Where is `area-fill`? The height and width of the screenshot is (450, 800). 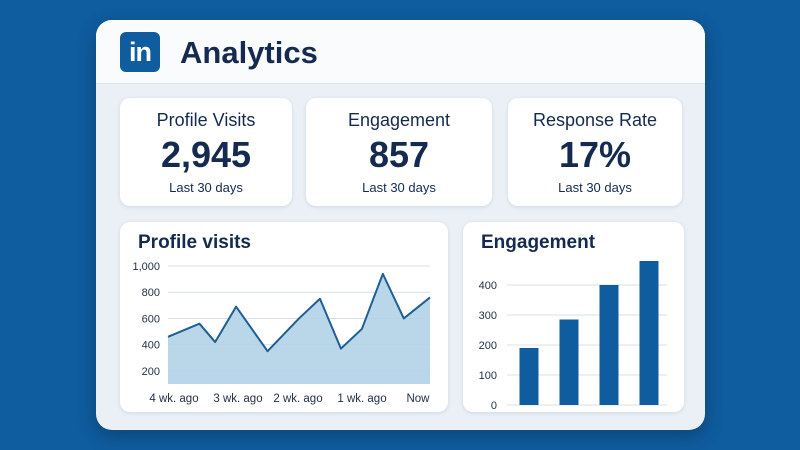 area-fill is located at coordinates (299, 328).